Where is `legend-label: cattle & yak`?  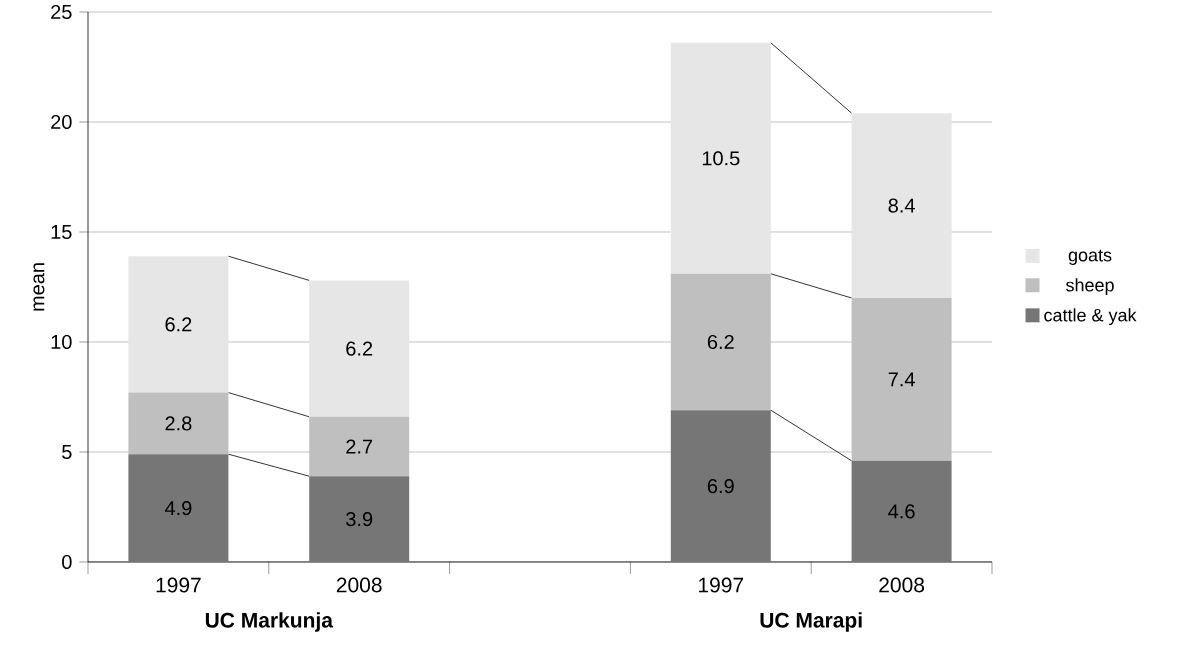
legend-label: cattle & yak is located at coordinates (1090, 317).